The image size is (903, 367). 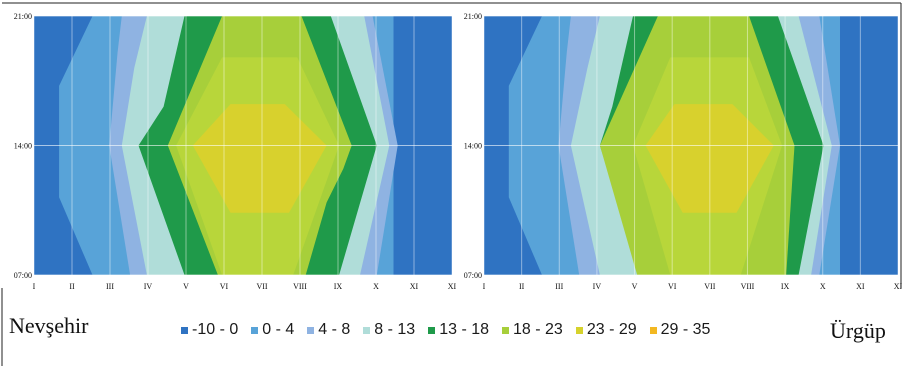 What do you see at coordinates (334, 329) in the screenshot?
I see `legend-label: 4 - 8` at bounding box center [334, 329].